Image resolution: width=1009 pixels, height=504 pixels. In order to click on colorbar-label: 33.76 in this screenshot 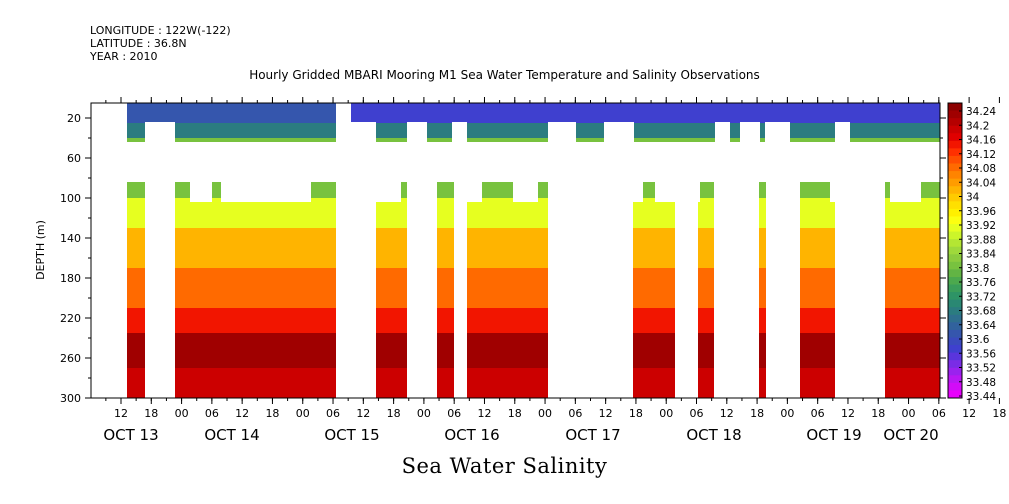, I will do `click(981, 283)`.